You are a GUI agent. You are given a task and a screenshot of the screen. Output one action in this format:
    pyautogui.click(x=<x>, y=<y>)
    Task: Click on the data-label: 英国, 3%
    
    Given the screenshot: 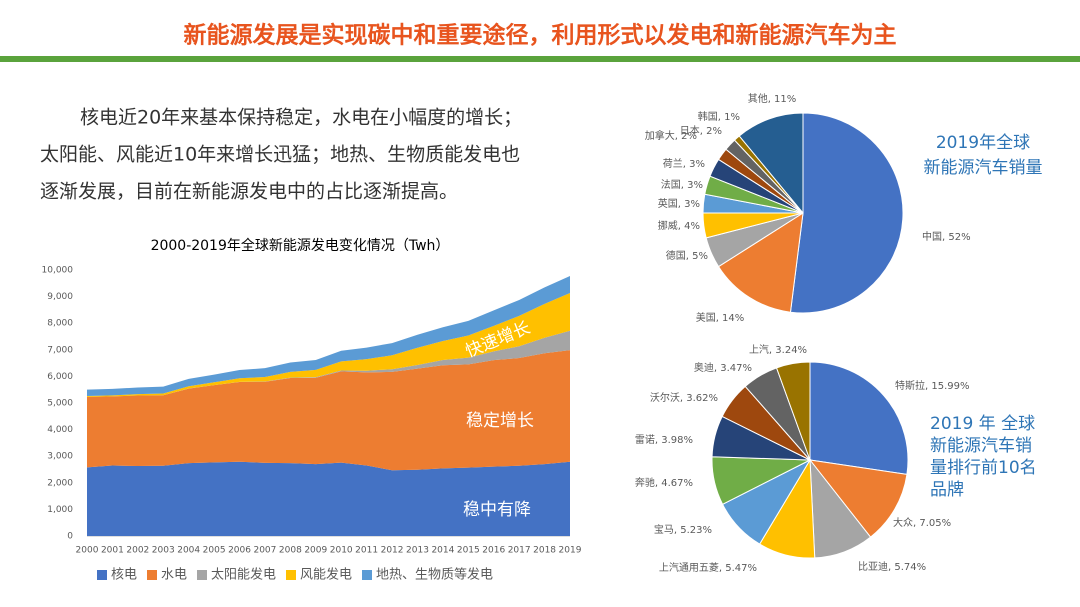 What is the action you would take?
    pyautogui.click(x=679, y=203)
    